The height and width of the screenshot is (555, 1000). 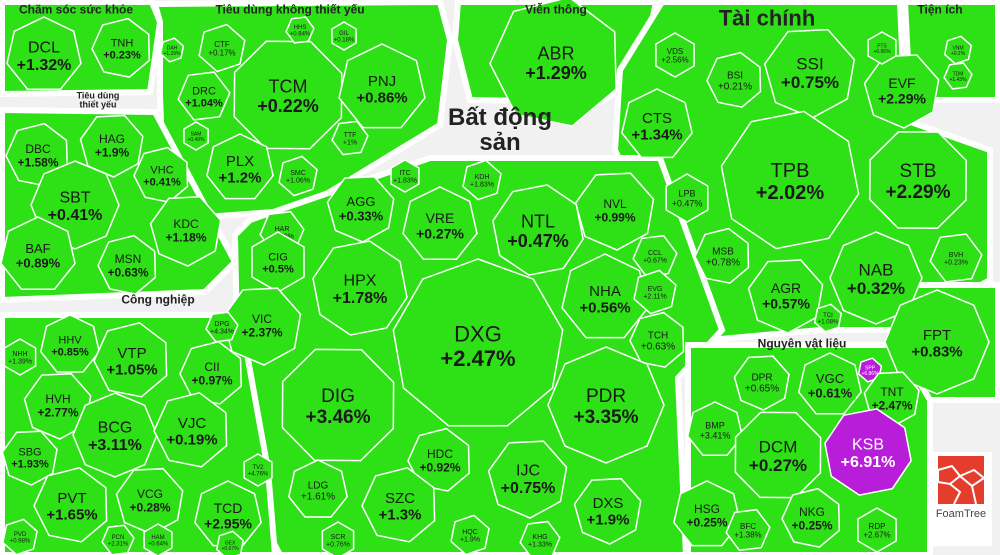 What do you see at coordinates (338, 538) in the screenshot?
I see `treemap-tile-scr: SCR+0.76%` at bounding box center [338, 538].